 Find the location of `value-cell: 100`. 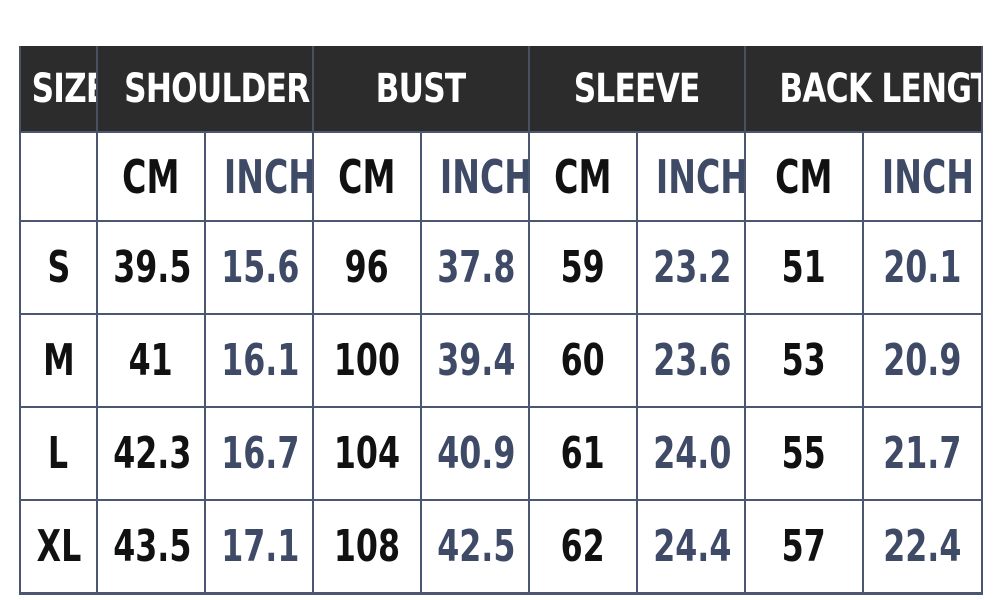

value-cell: 100 is located at coordinates (367, 360).